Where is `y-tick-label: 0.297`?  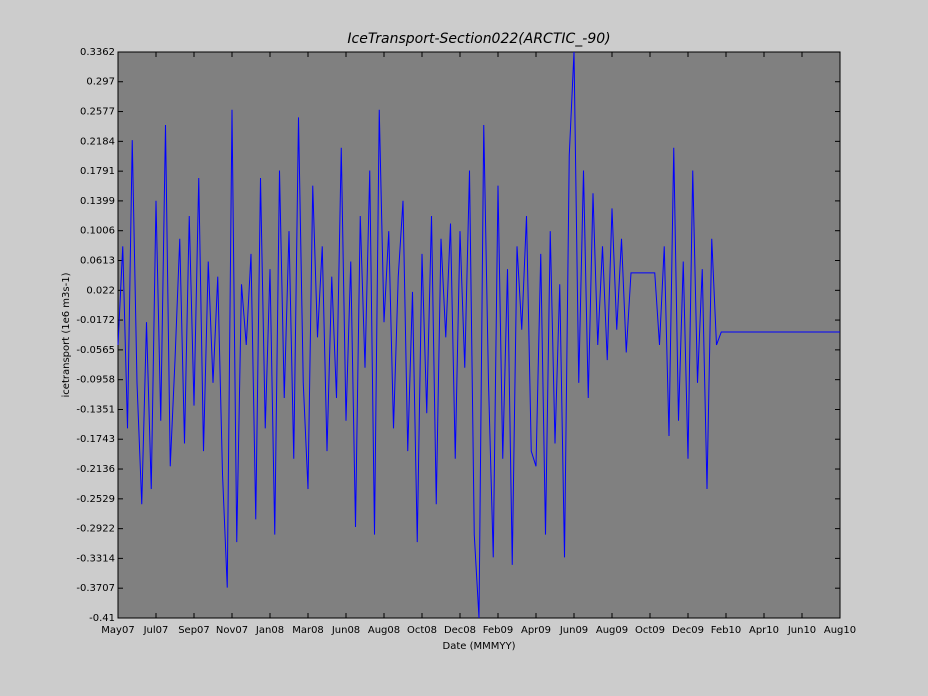 y-tick-label: 0.297 is located at coordinates (100, 82).